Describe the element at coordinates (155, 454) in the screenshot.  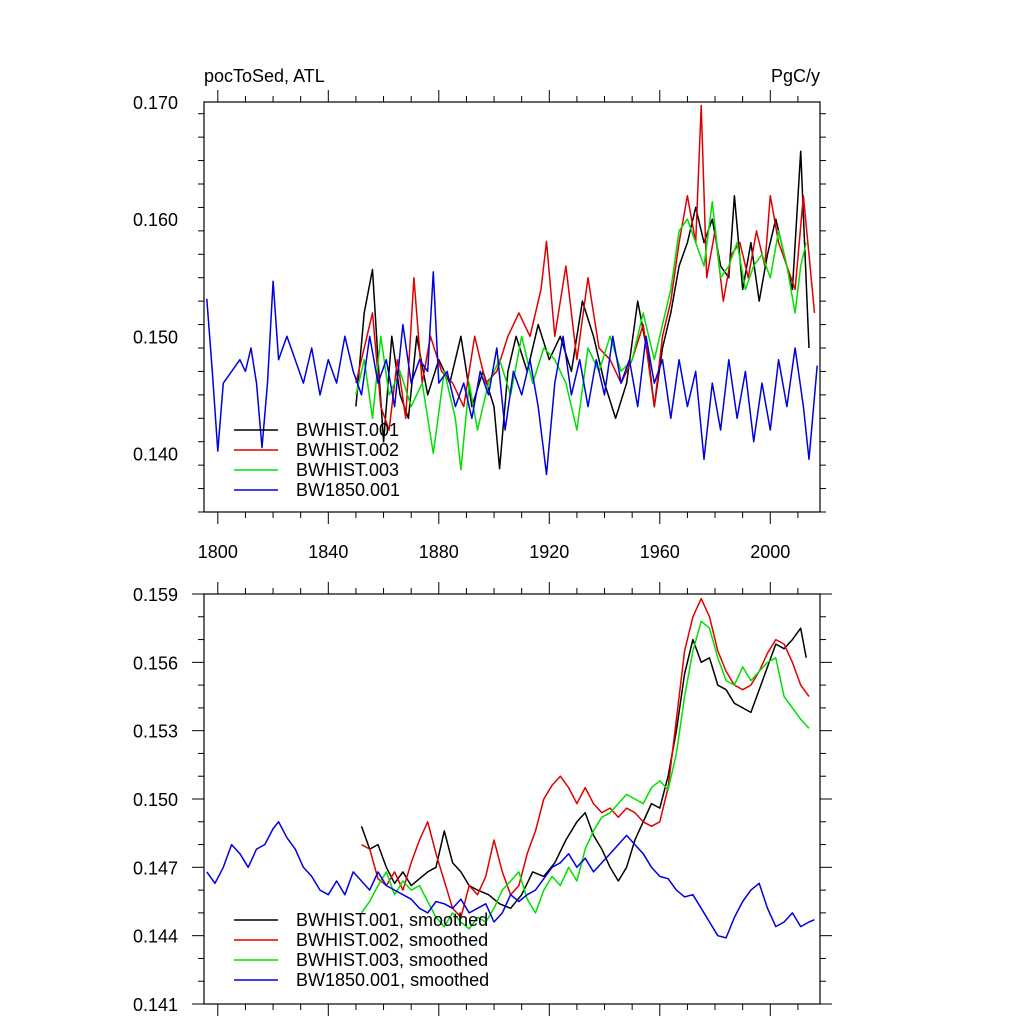
I see `top-y-tick-label: 0.140` at that location.